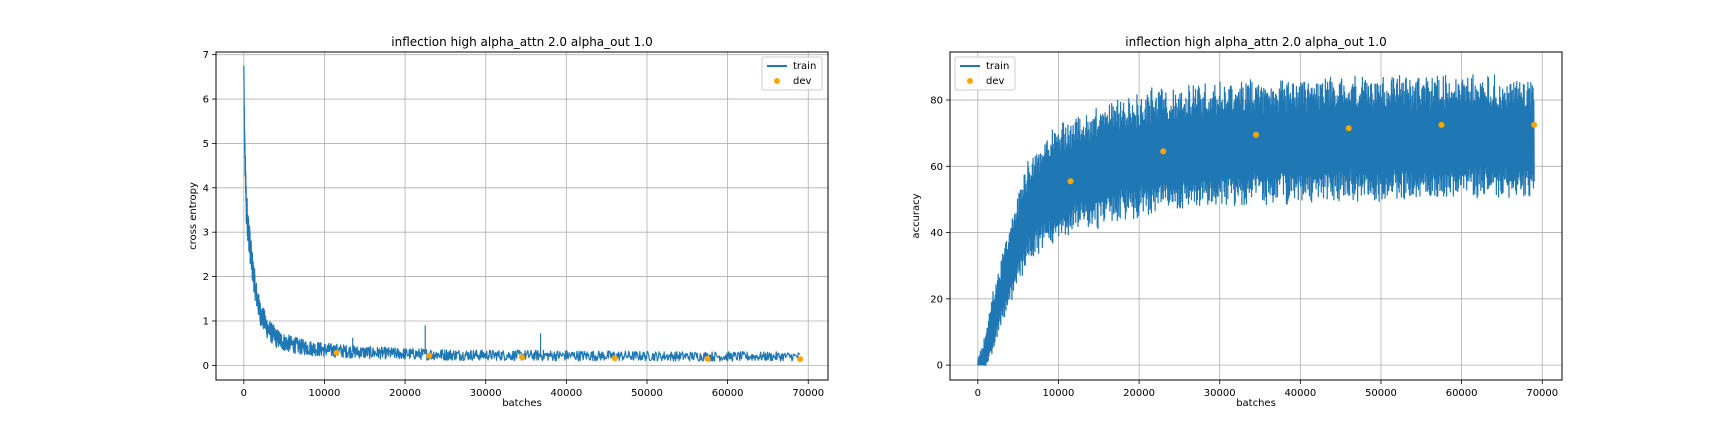 Image resolution: width=1728 pixels, height=432 pixels. Describe the element at coordinates (940, 366) in the screenshot. I see `accuracy-y-tick-label: 0` at that location.